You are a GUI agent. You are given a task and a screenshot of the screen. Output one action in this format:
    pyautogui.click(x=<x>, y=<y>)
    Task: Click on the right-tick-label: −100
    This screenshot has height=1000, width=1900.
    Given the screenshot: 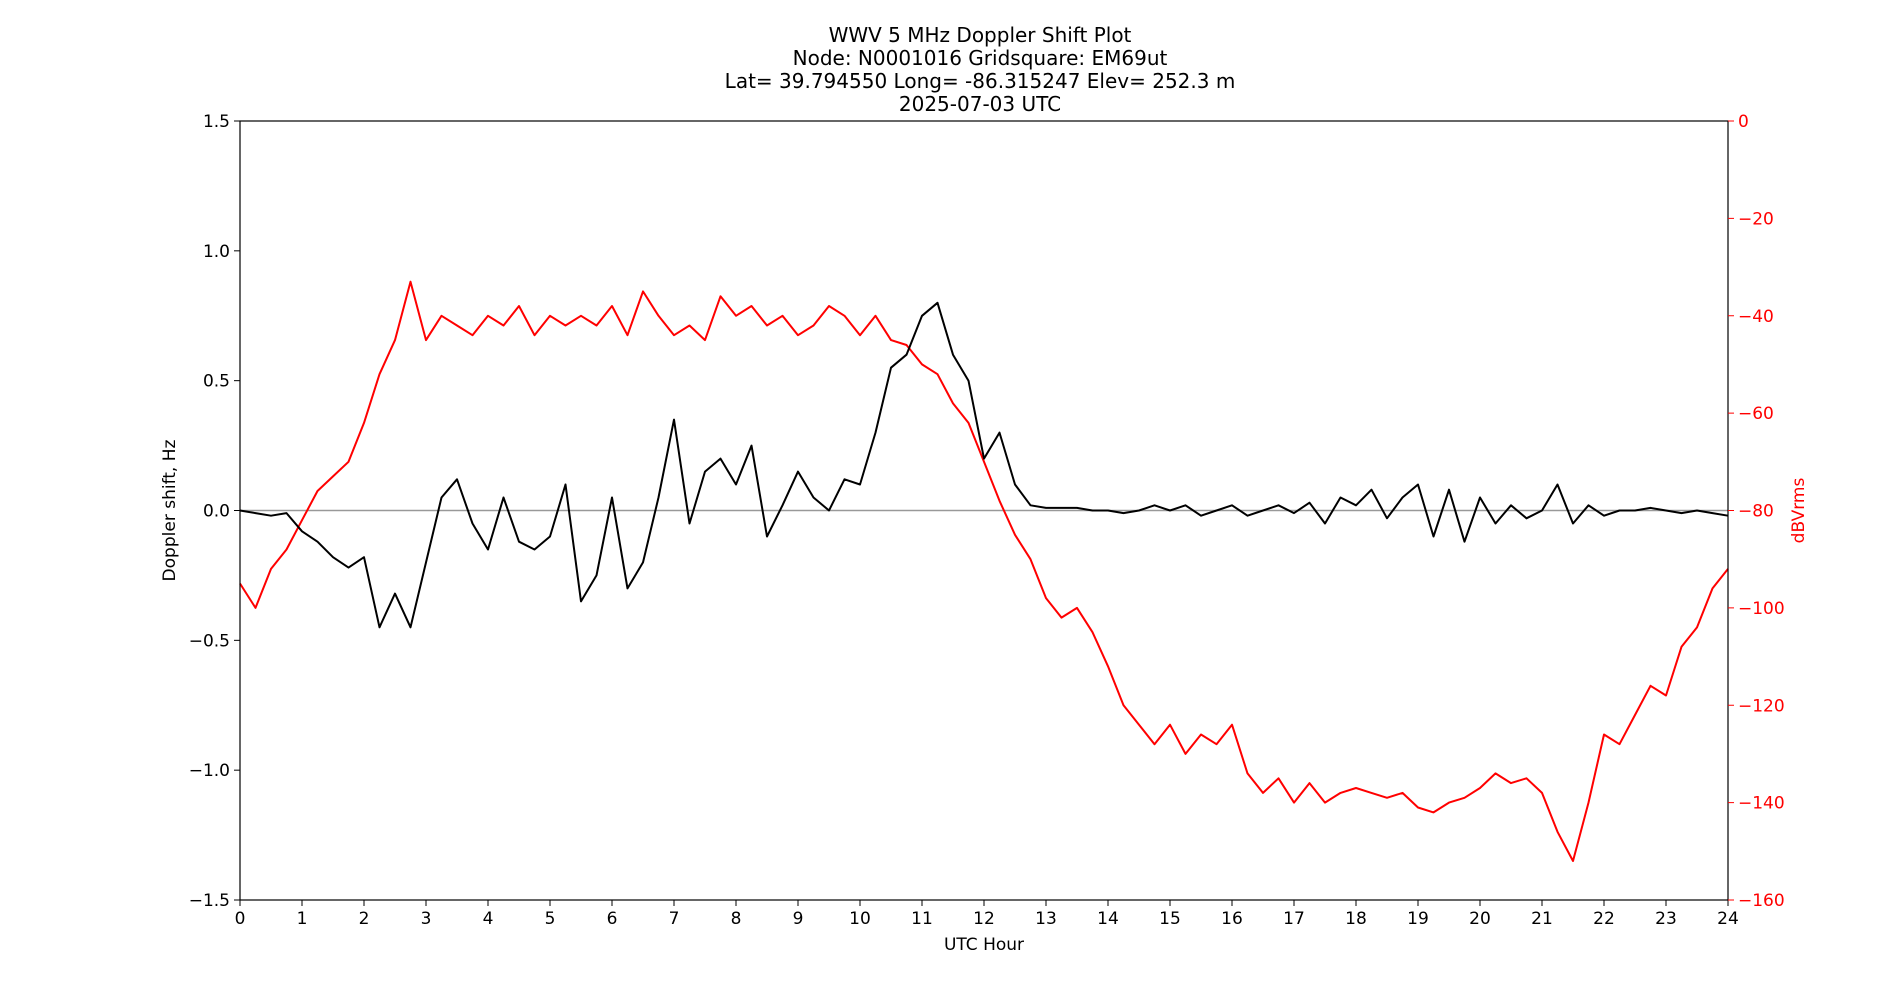 What is the action you would take?
    pyautogui.click(x=1761, y=609)
    